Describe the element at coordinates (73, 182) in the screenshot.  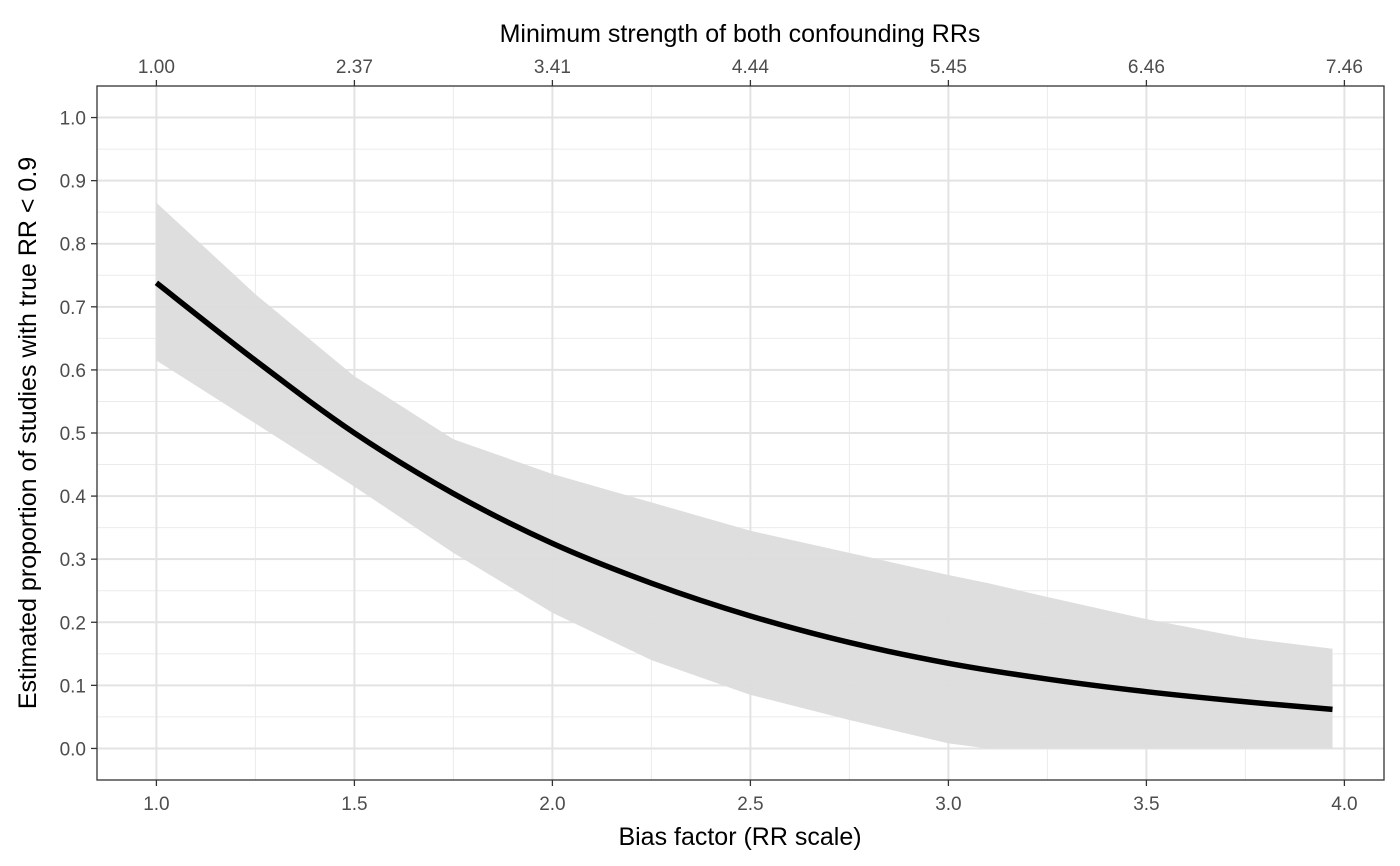
I see `y-tick-label: 0.9` at that location.